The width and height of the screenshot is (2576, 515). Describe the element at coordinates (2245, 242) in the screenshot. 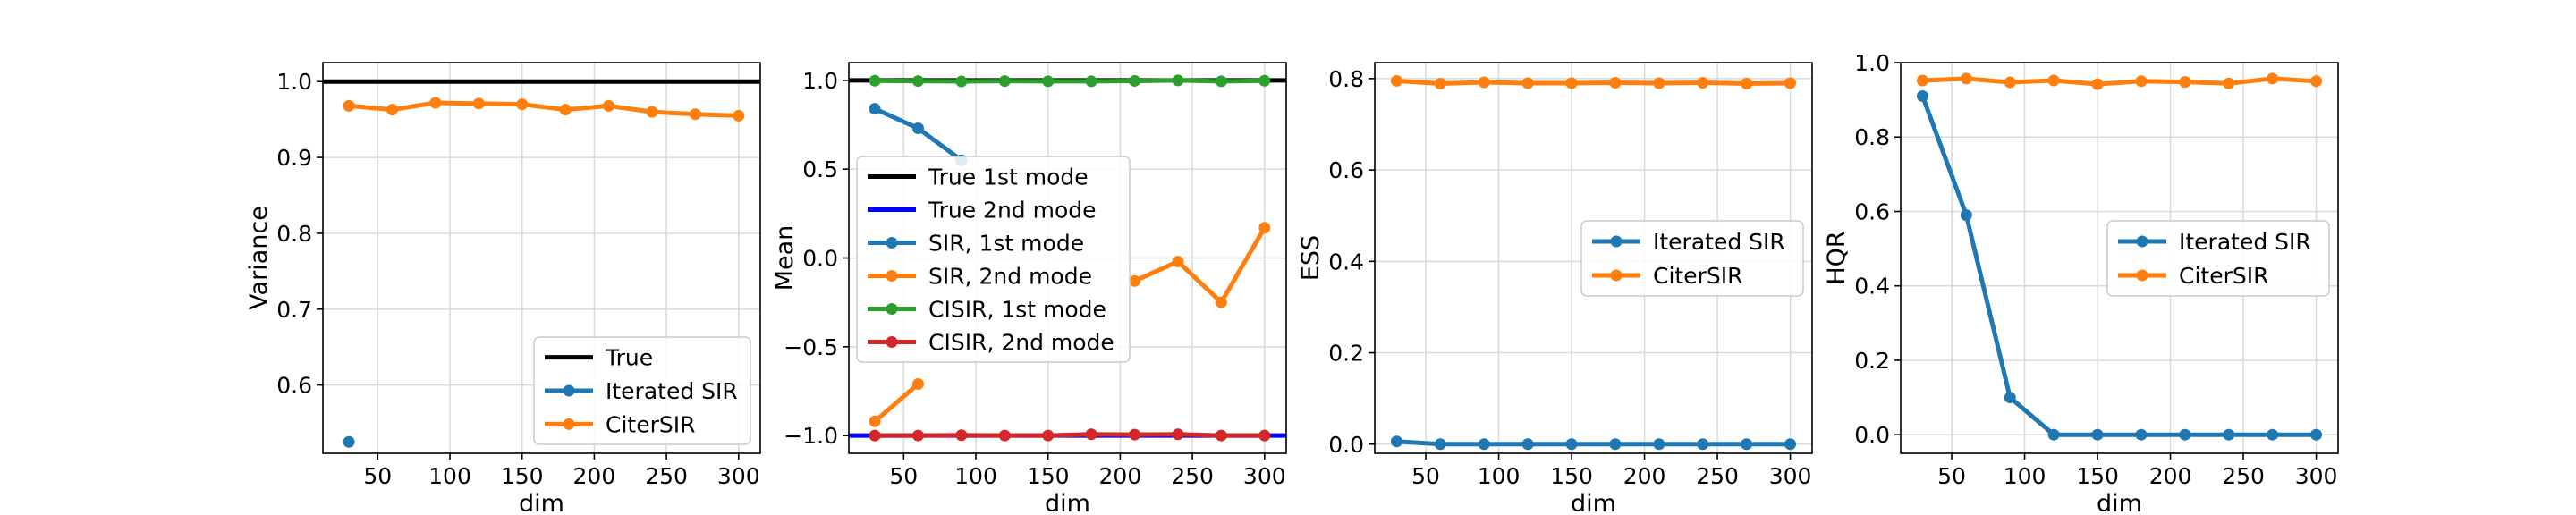

I see `legend-label: Iterated SIR` at that location.